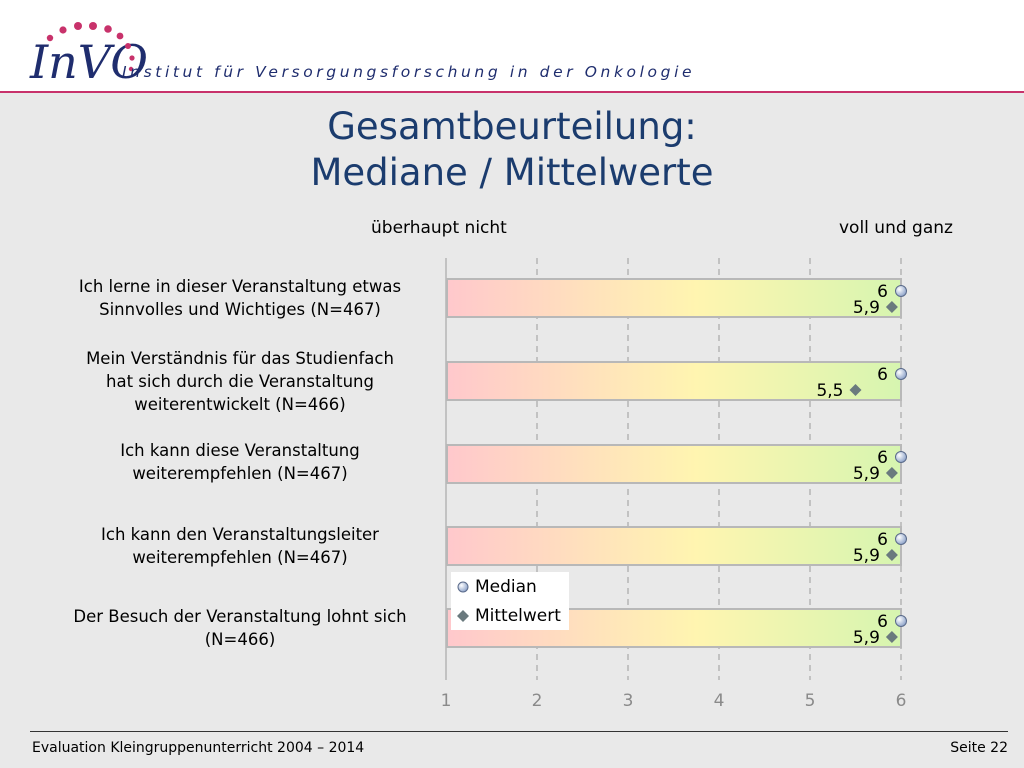  I want to click on category-label-line: weiterentwickelt (N=466), so click(240, 404).